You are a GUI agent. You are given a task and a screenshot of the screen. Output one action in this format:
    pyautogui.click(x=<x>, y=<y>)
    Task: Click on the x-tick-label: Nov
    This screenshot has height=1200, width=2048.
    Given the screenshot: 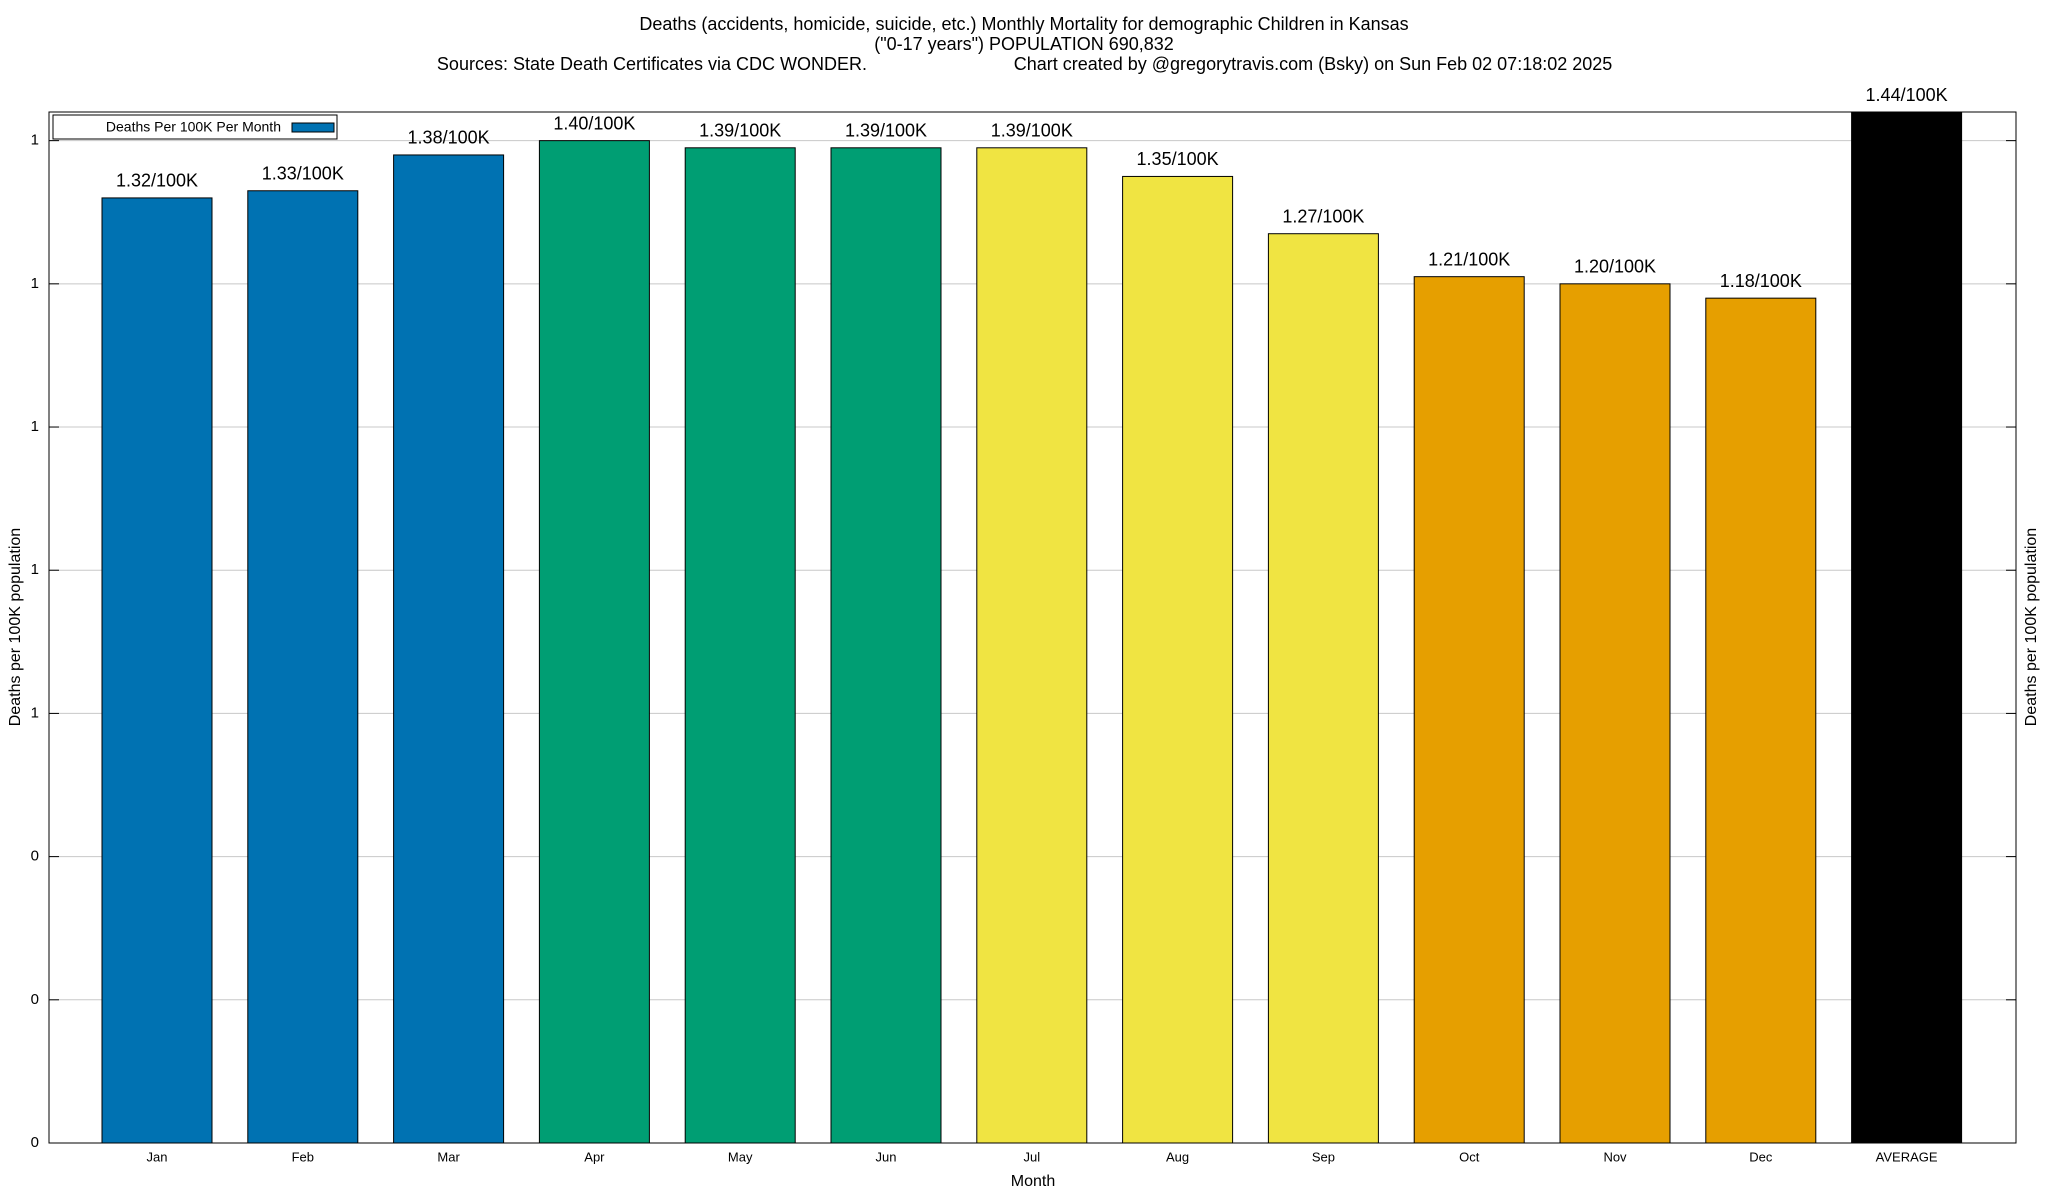 What is the action you would take?
    pyautogui.click(x=1615, y=1156)
    